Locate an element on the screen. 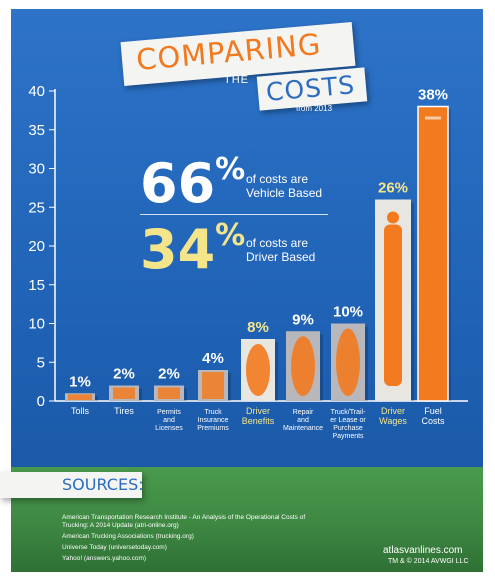  category-label: Payments is located at coordinates (348, 436).